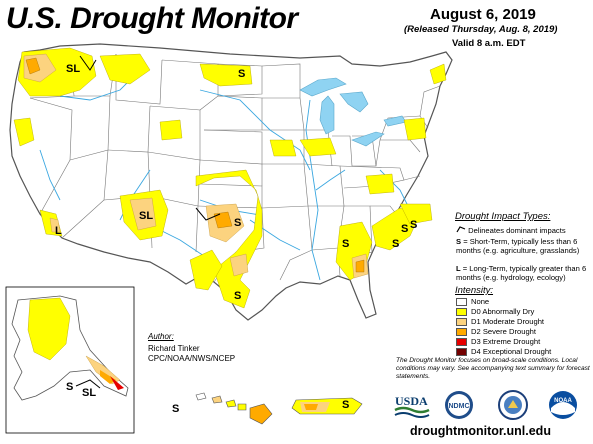 This screenshot has height=444, width=593. Describe the element at coordinates (461, 351) in the screenshot. I see `legend-swatch-d4` at that location.